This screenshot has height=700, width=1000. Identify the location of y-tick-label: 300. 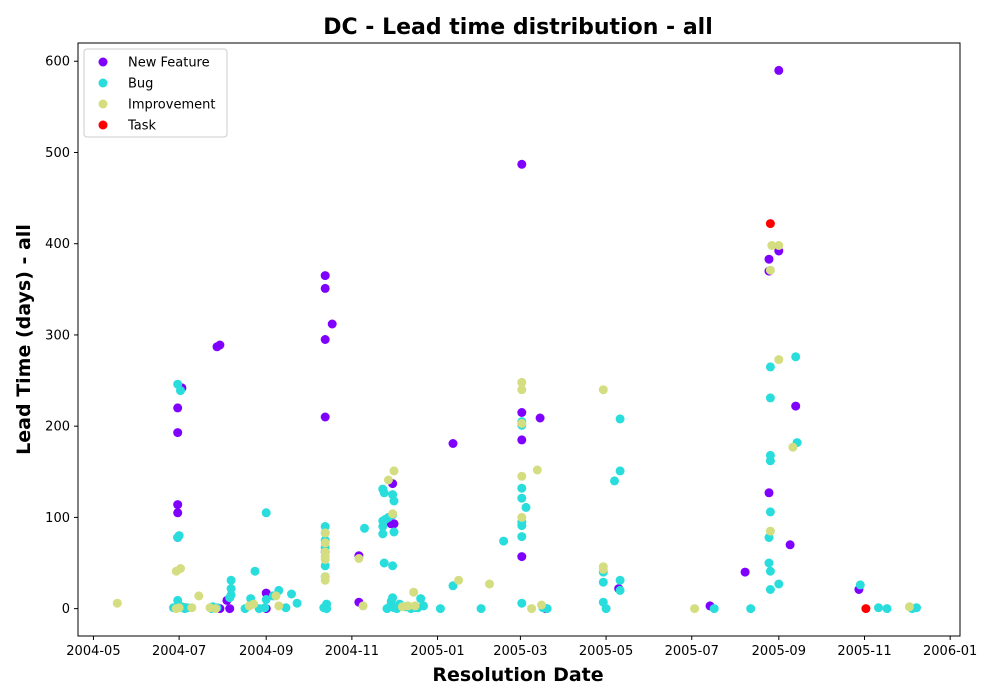
(57, 335).